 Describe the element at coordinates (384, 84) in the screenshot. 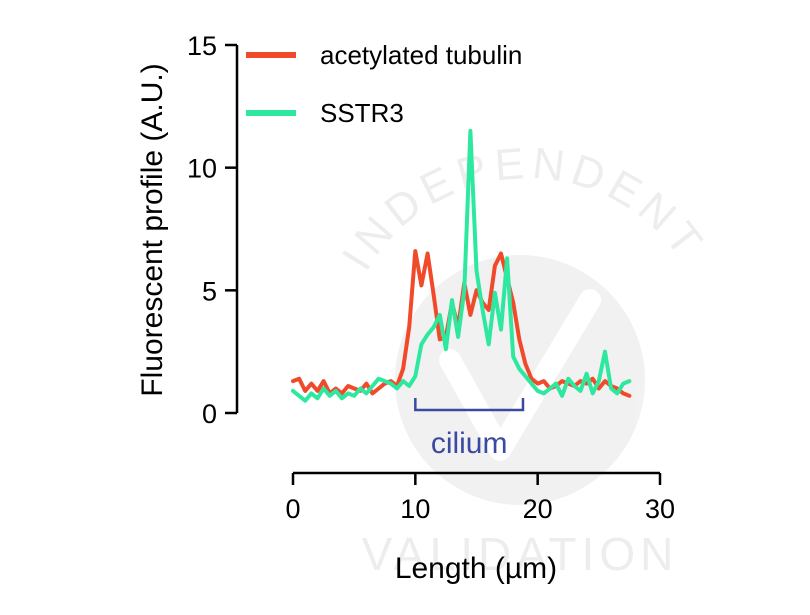

I see `legend: acetylated tubulin SSTR3` at that location.